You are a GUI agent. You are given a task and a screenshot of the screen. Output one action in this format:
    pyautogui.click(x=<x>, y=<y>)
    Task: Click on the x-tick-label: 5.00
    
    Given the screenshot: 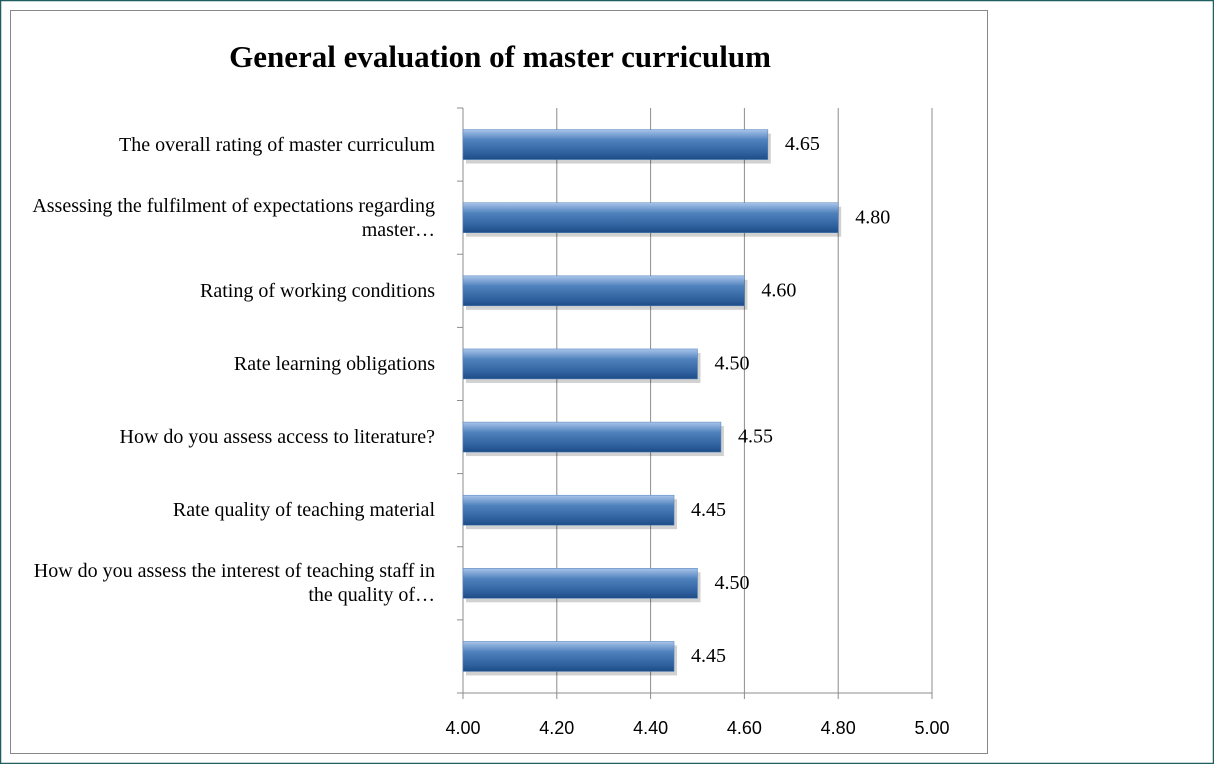 What is the action you would take?
    pyautogui.click(x=931, y=728)
    